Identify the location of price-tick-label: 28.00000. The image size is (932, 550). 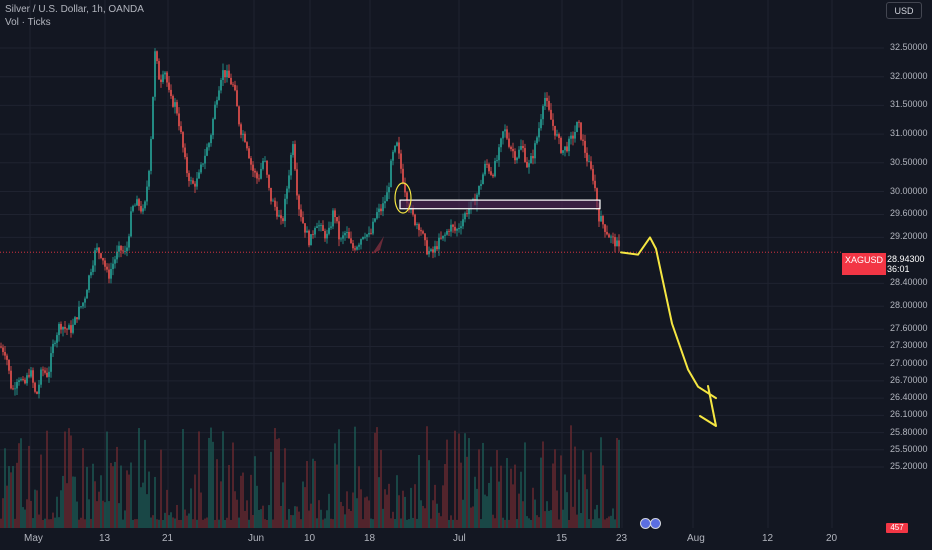
(909, 305).